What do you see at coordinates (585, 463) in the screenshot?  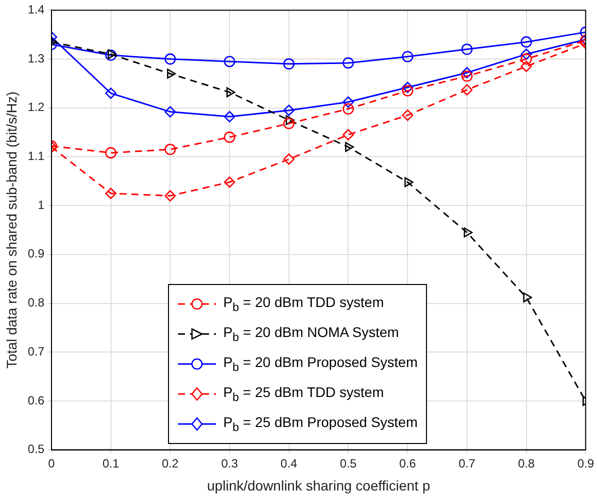 I see `x-tick-label: 0.9` at bounding box center [585, 463].